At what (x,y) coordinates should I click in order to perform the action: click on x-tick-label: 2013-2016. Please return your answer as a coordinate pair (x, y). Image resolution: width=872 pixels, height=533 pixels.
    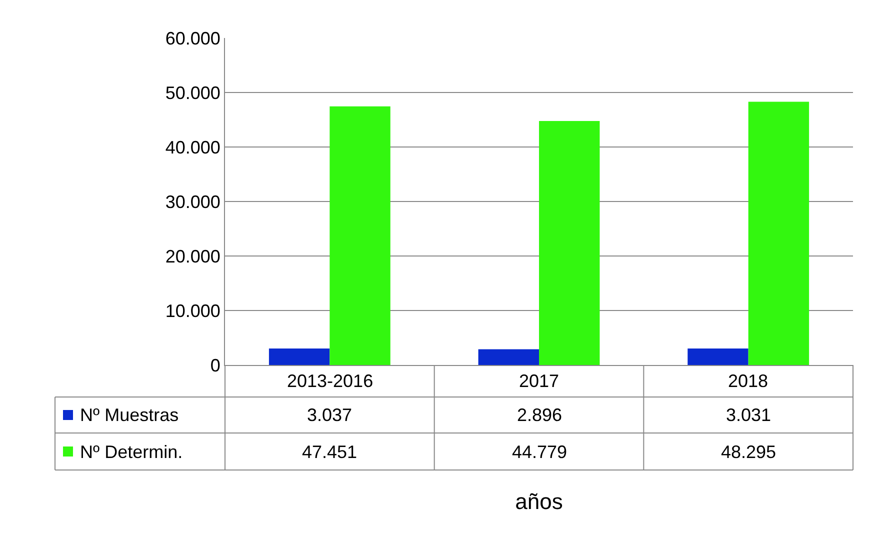
    Looking at the image, I should click on (330, 381).